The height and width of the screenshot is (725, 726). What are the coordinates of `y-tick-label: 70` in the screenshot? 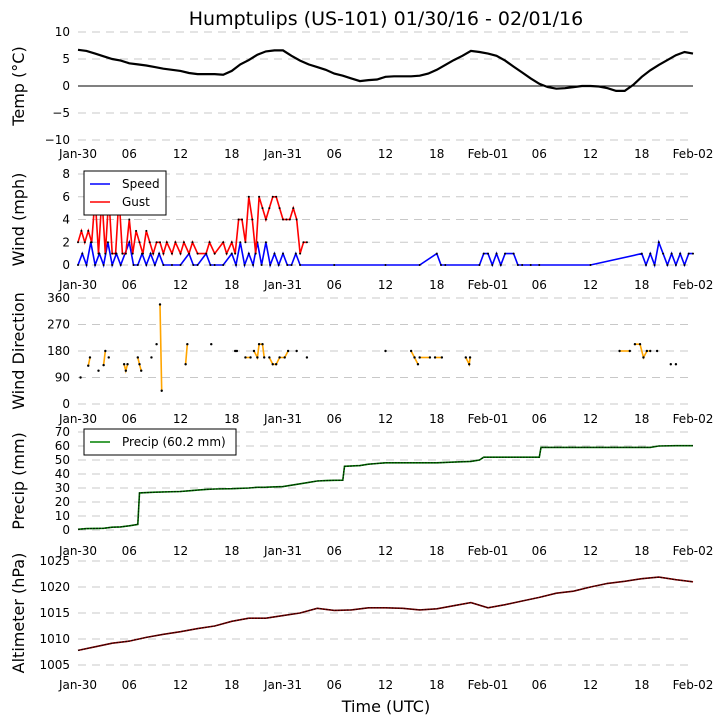 It's located at (62, 432).